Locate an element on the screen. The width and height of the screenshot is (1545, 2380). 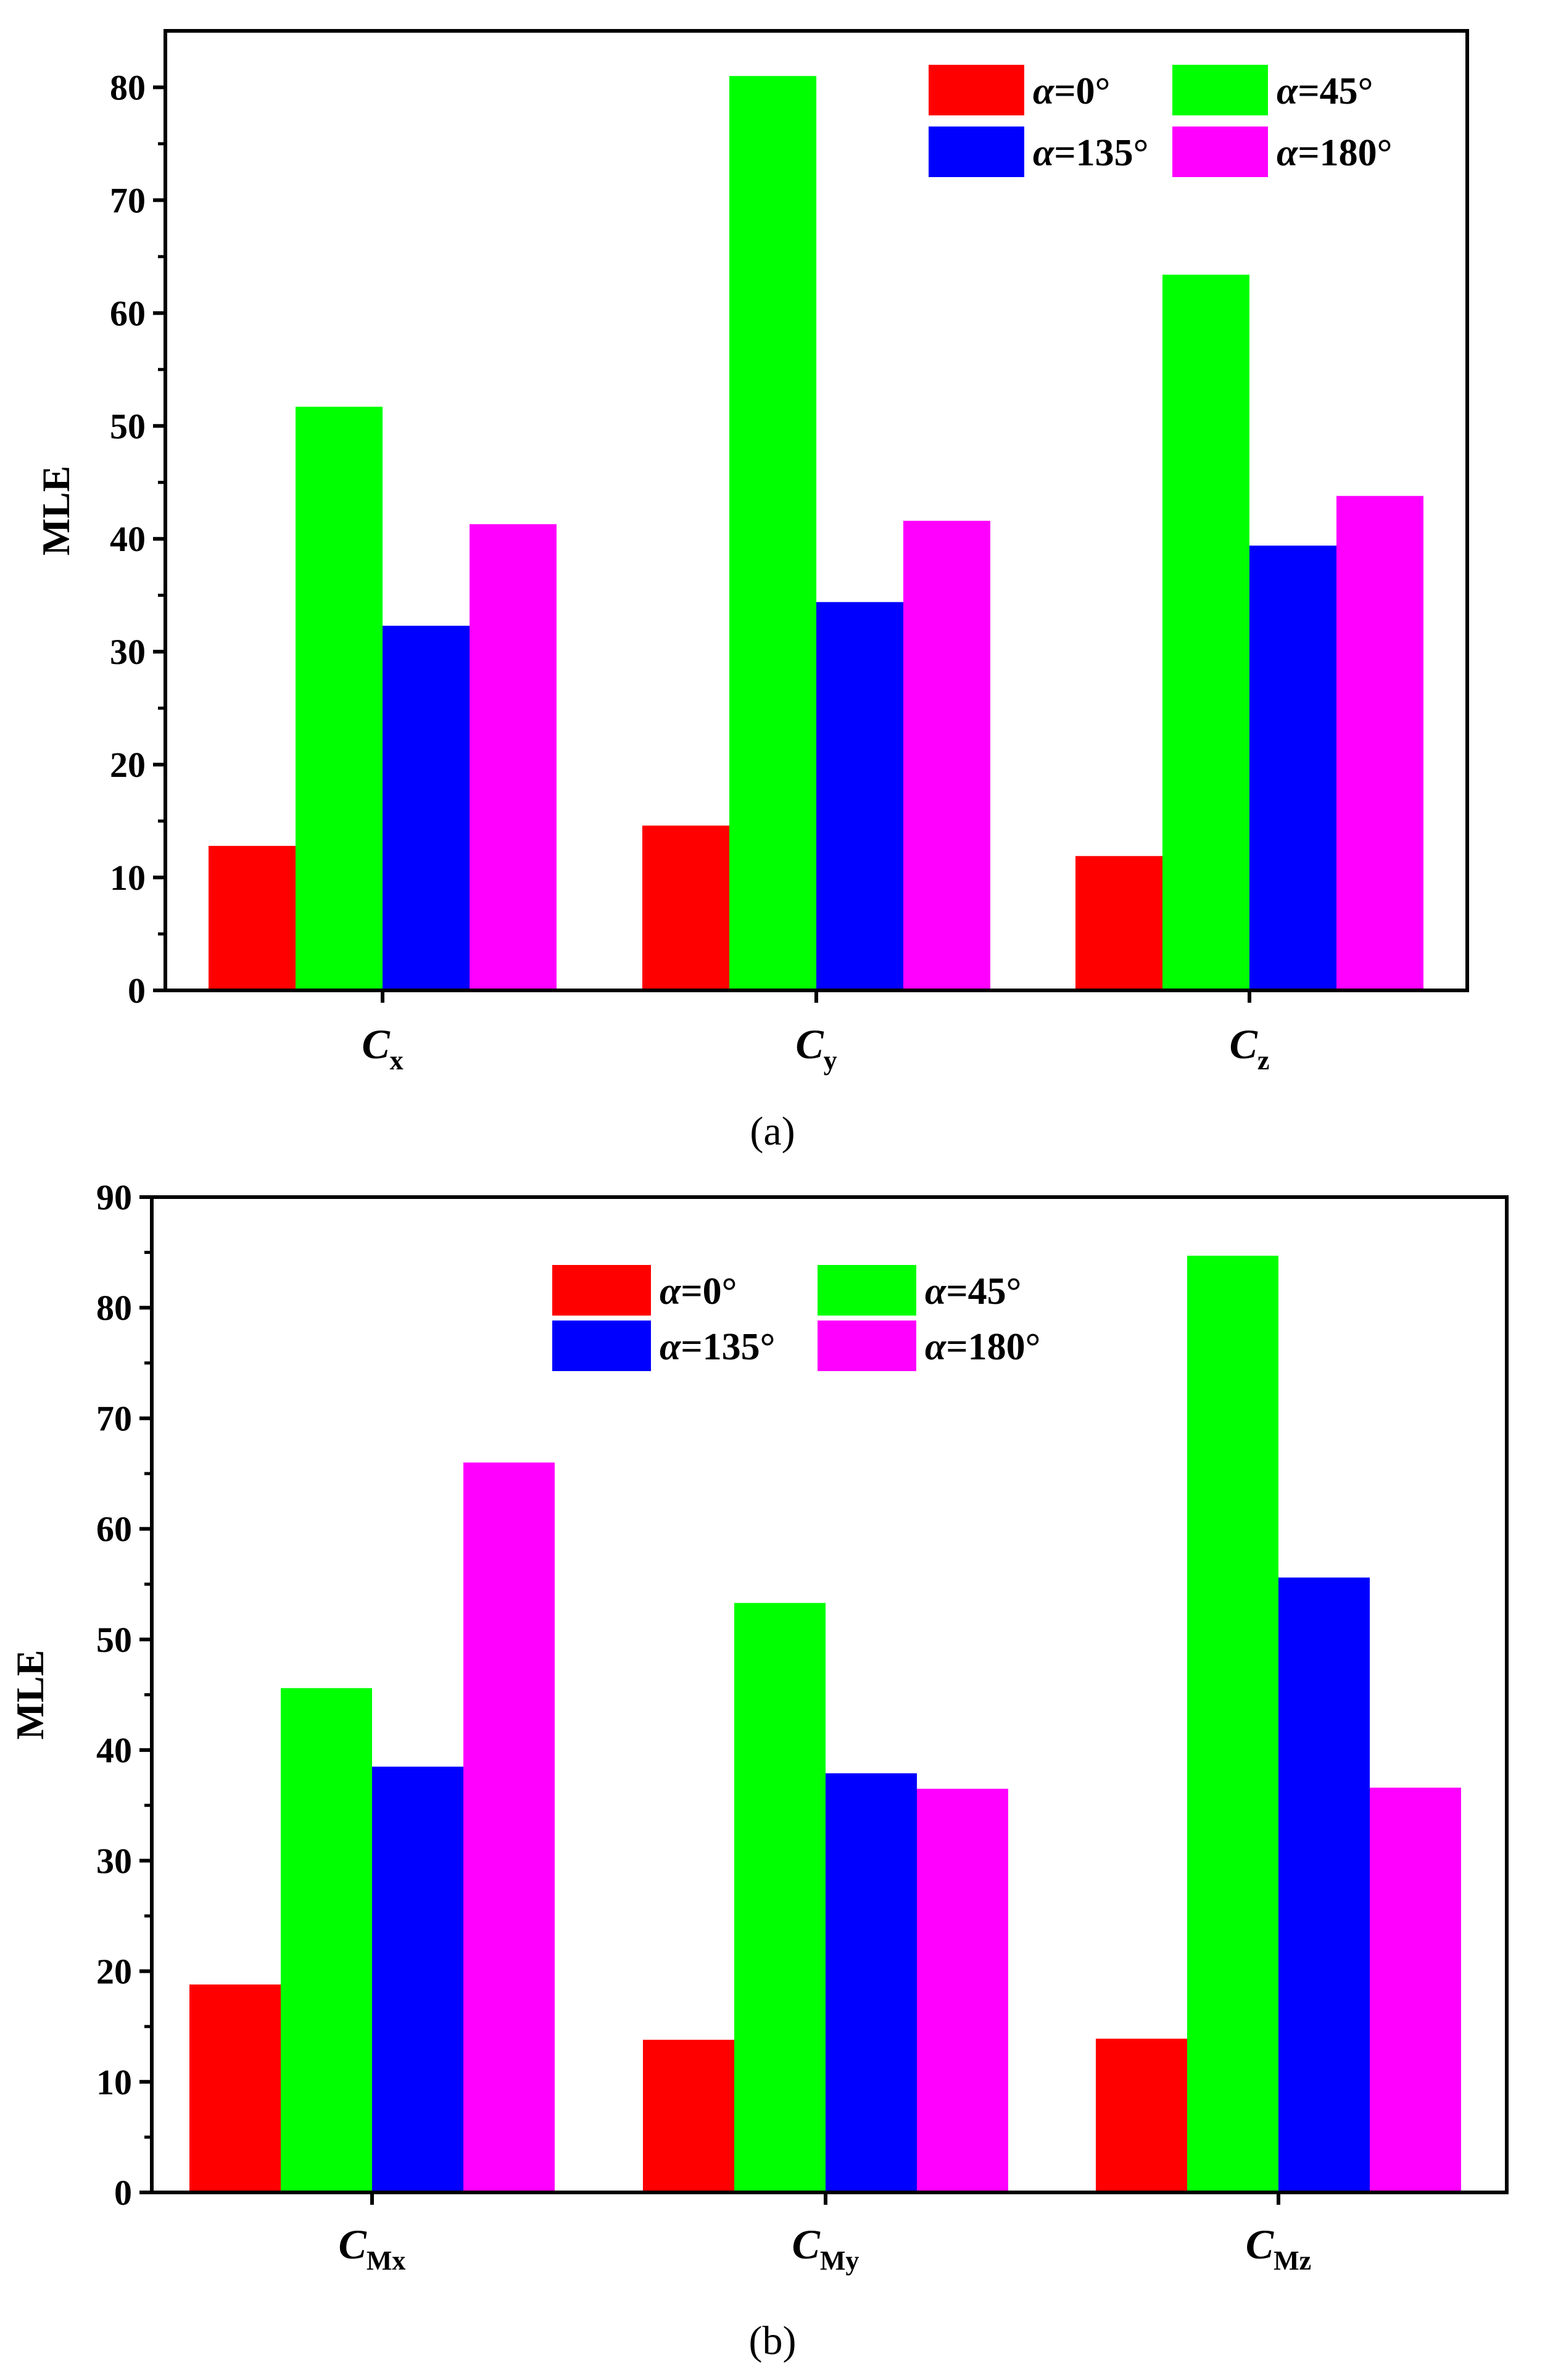
x-category-label: CMz is located at coordinates (1278, 2248).